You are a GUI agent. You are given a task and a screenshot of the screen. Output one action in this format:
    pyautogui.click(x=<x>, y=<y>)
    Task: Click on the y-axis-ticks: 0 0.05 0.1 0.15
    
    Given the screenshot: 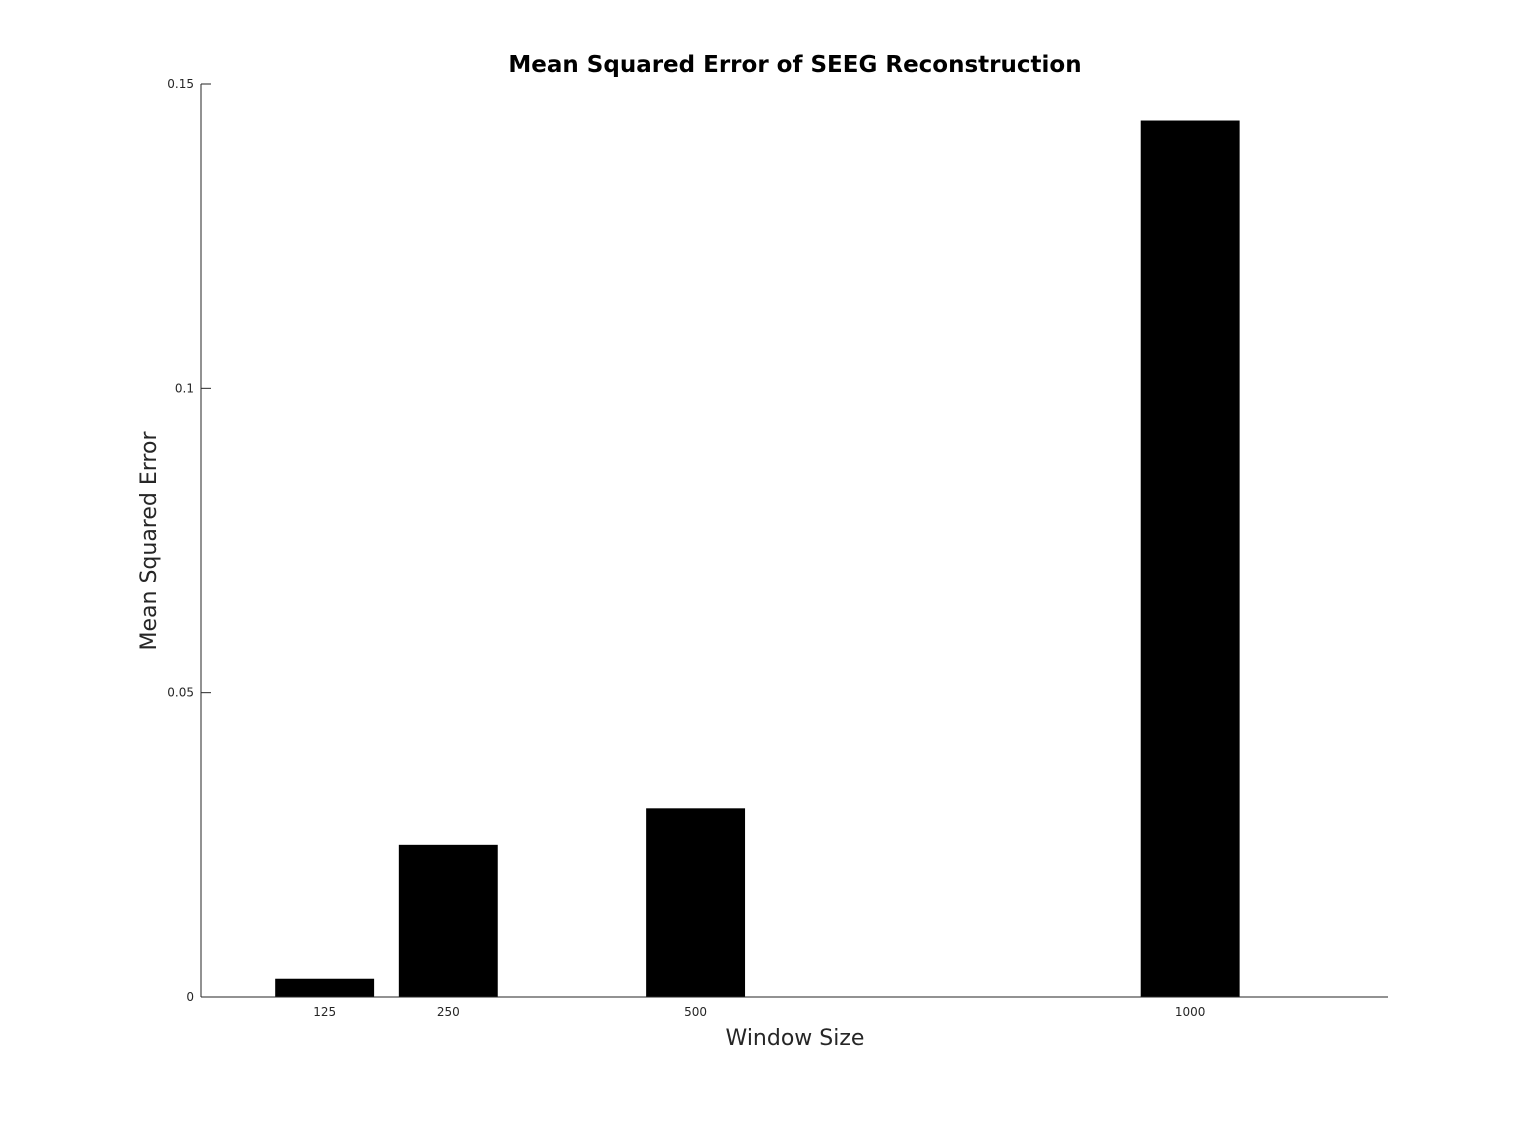 What is the action you would take?
    pyautogui.click(x=189, y=540)
    